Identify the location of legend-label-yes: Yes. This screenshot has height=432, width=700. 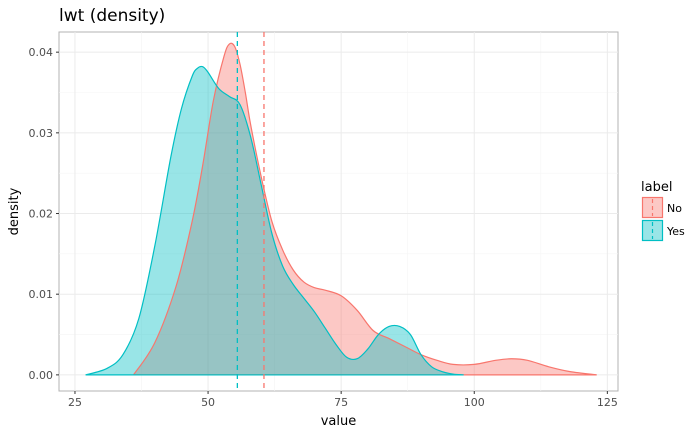
(675, 231).